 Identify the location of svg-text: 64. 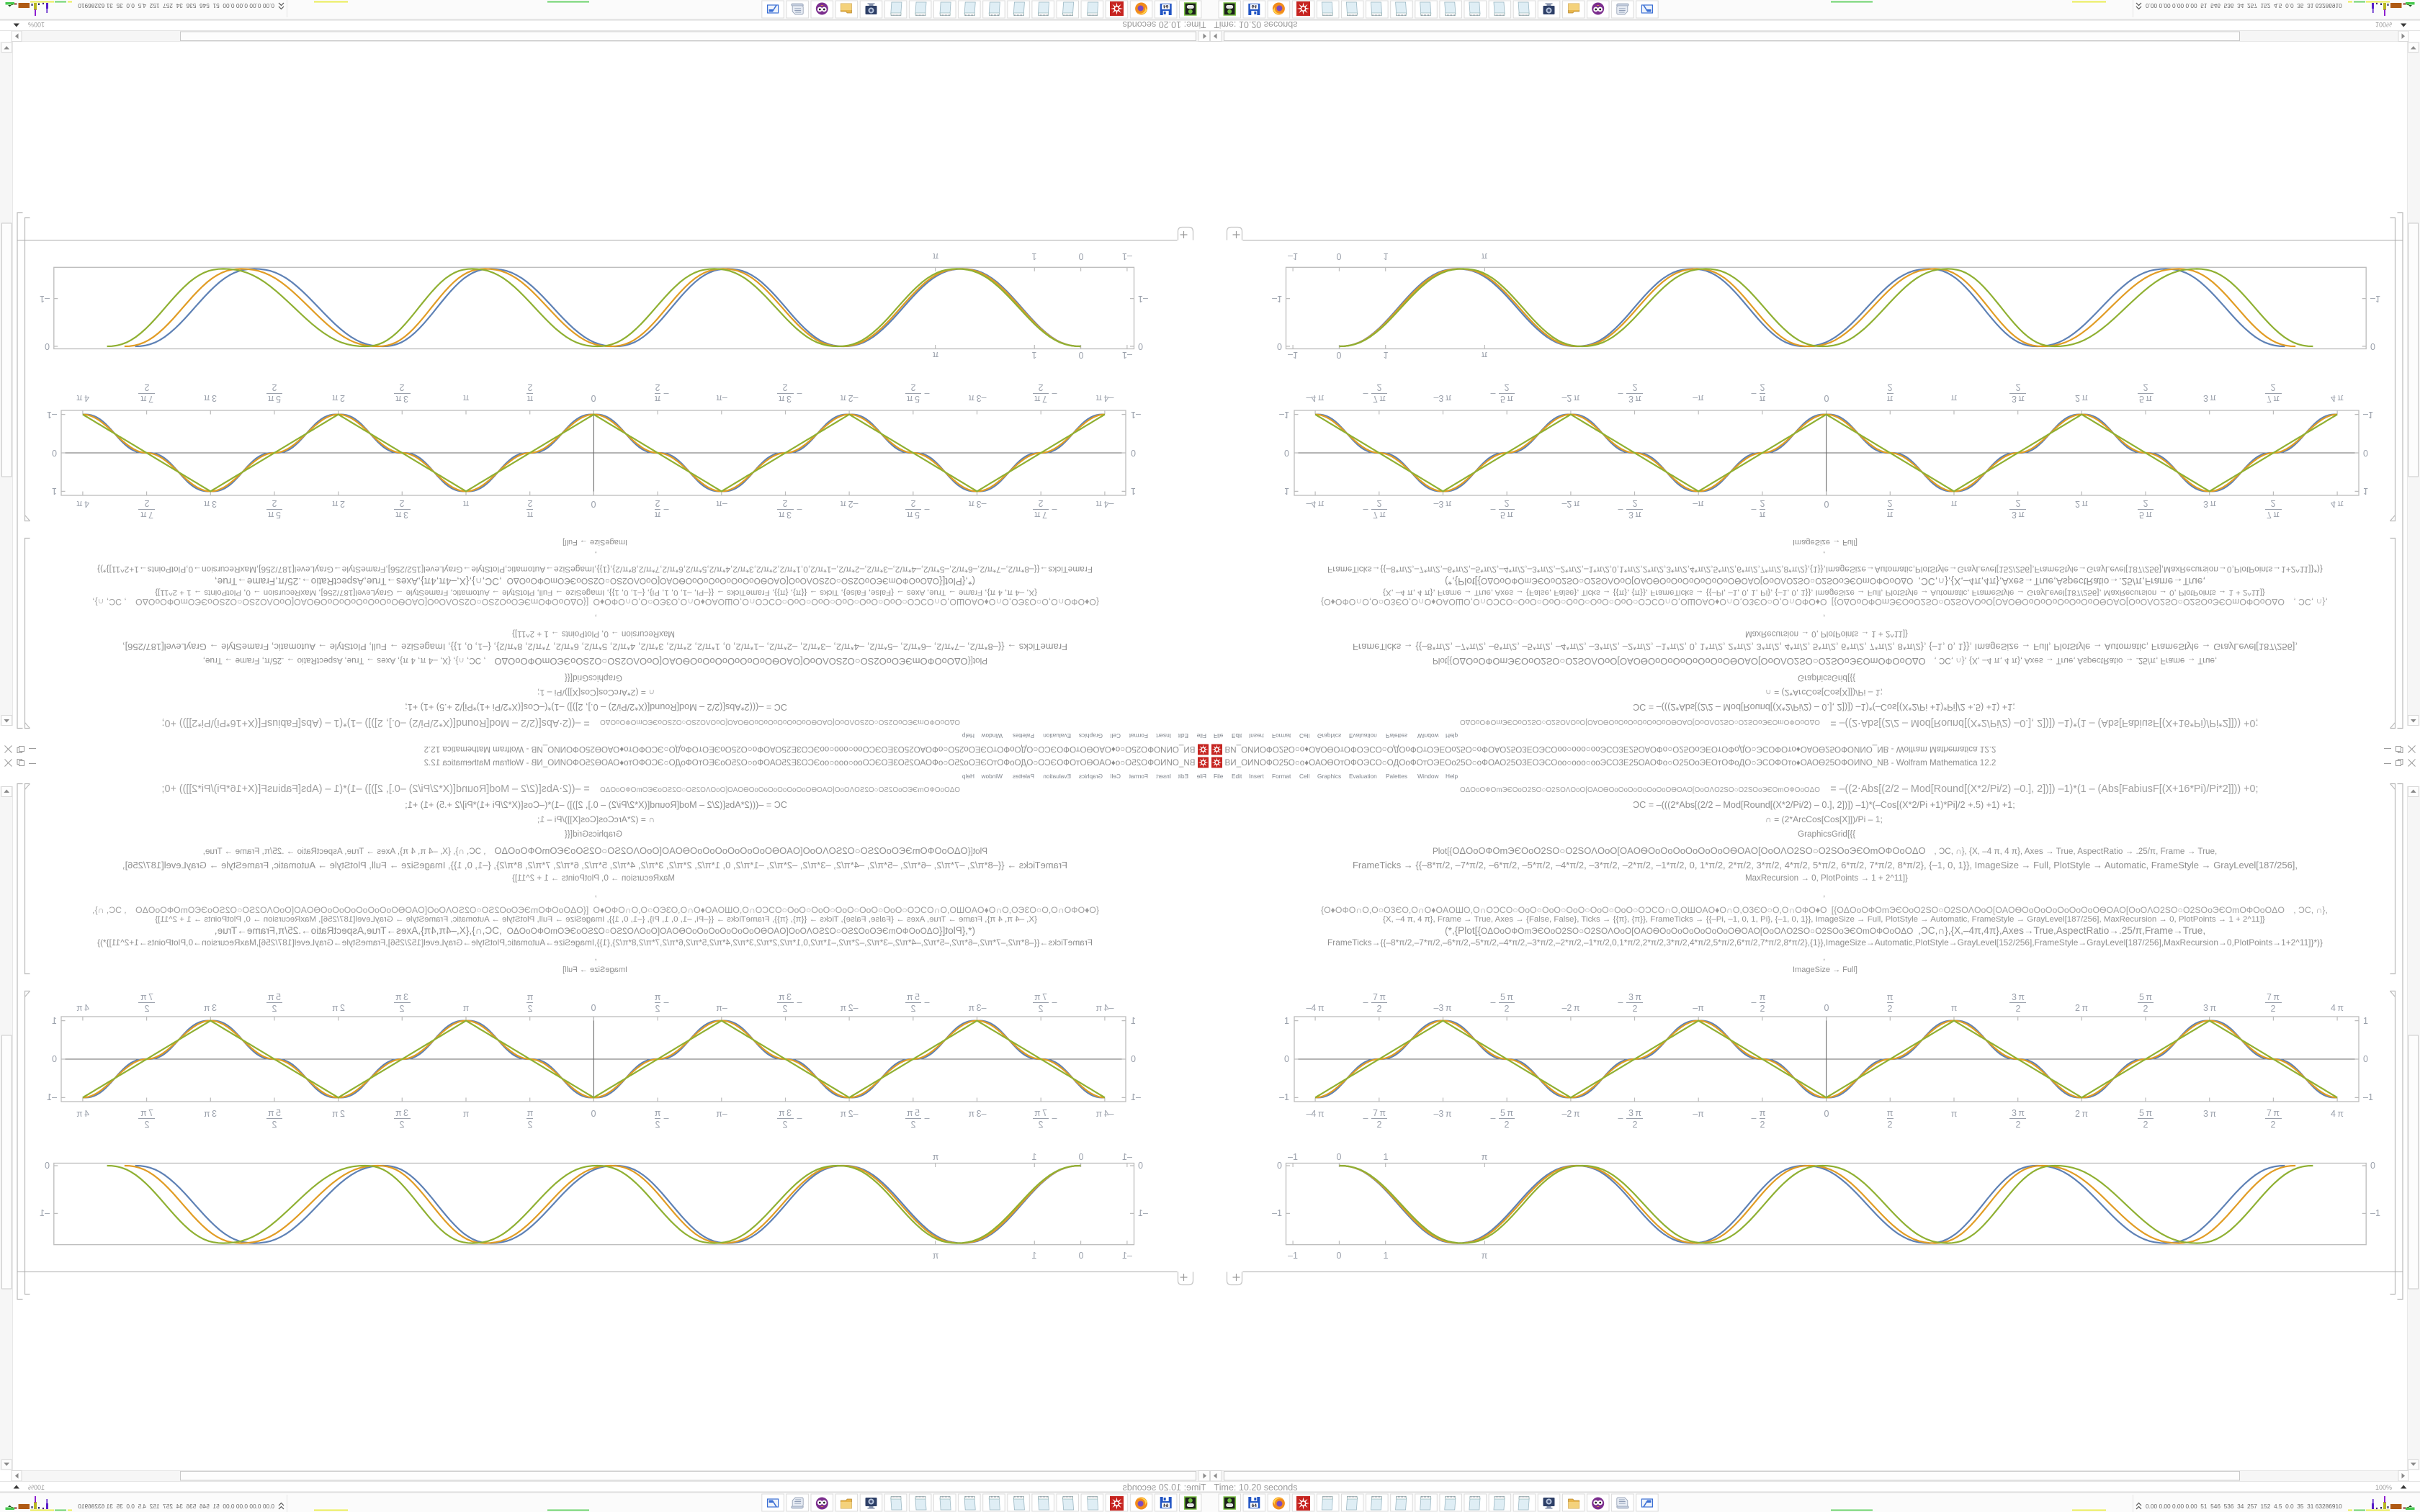
(1166, 6).